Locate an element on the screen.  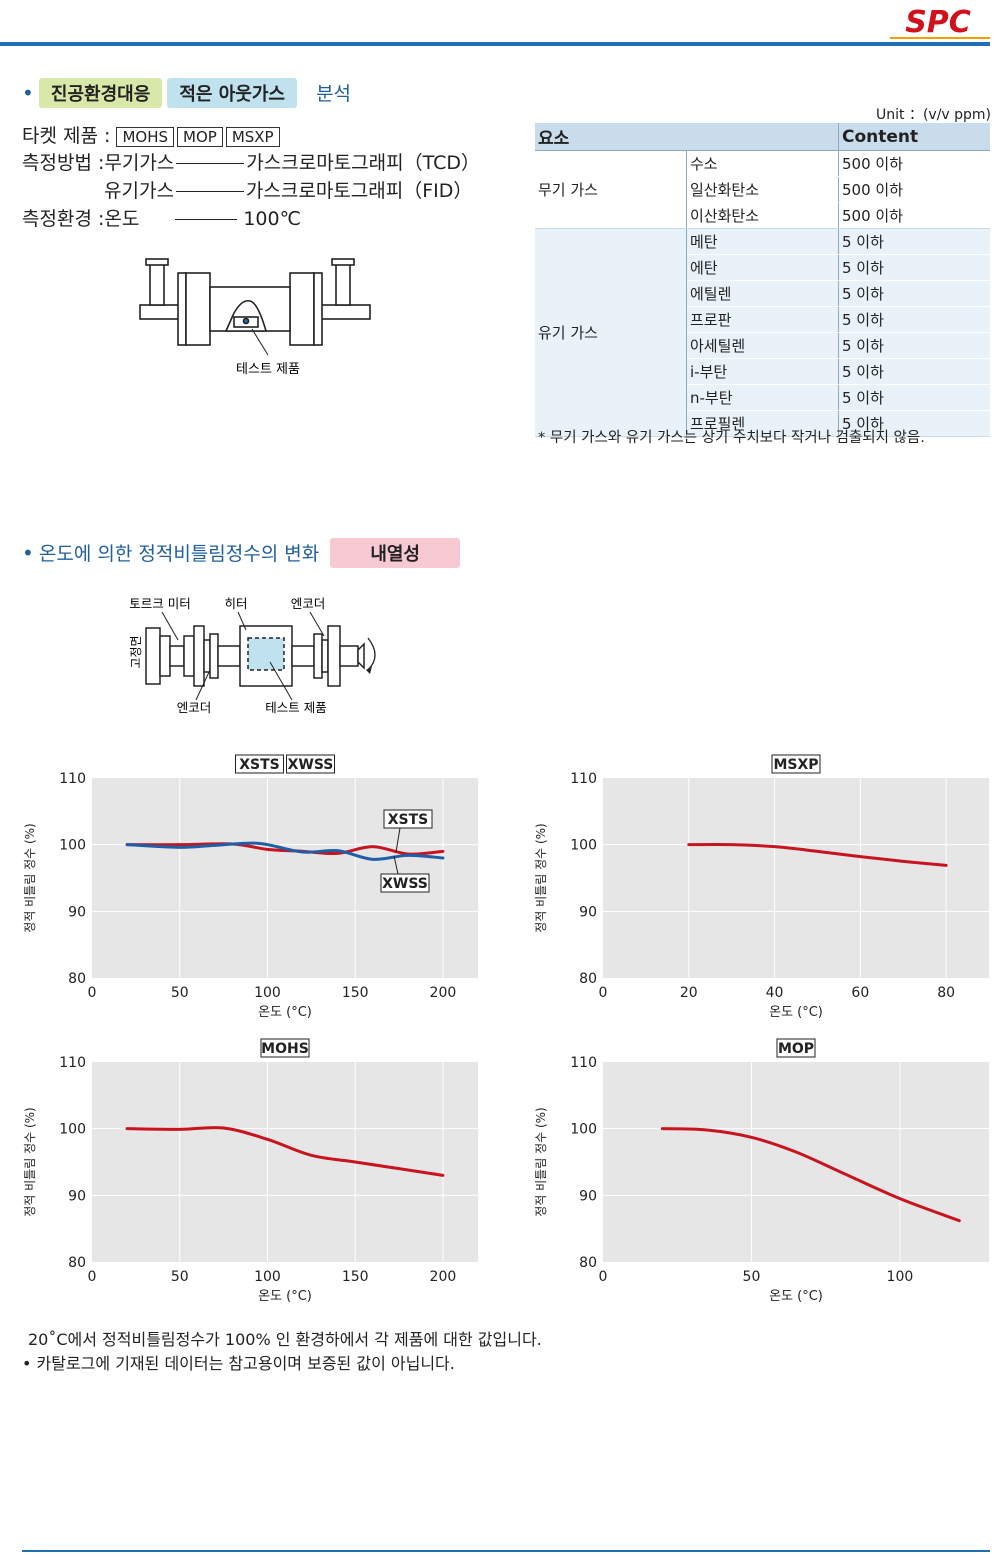
tag-outgas: 적은 아웃가스 is located at coordinates (232, 93).